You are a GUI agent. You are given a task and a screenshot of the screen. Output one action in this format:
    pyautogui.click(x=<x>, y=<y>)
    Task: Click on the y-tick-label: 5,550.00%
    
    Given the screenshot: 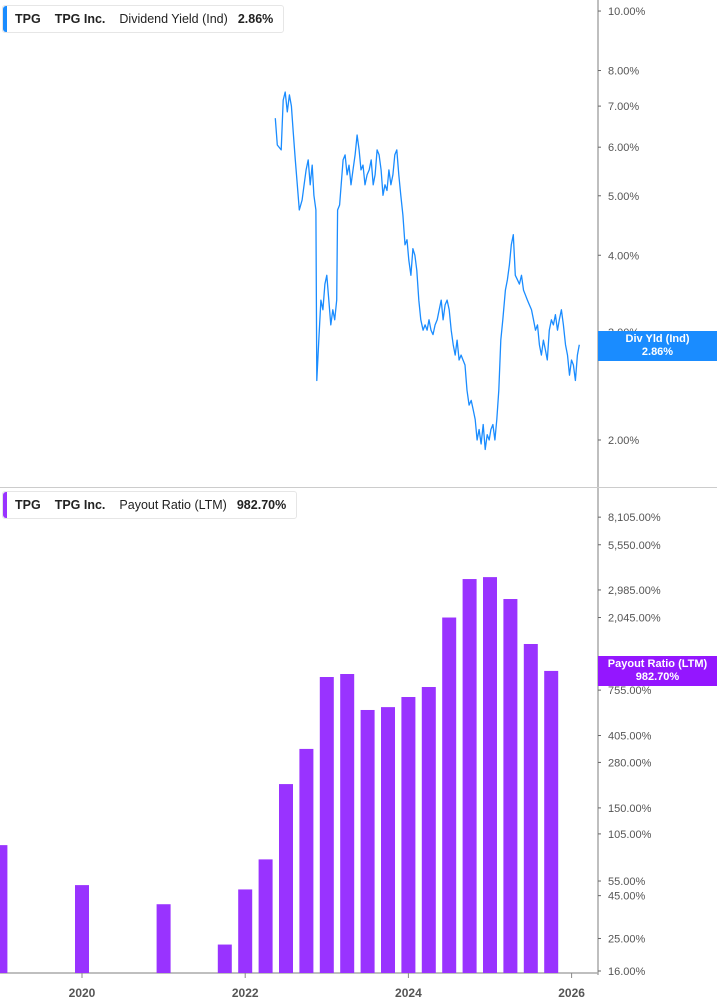 What is the action you would take?
    pyautogui.click(x=634, y=546)
    